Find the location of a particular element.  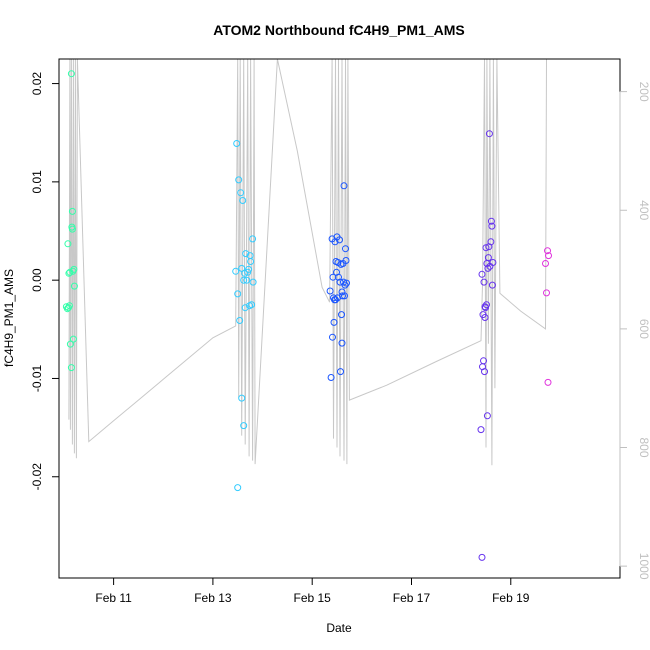

y-tick-label: -0.01 is located at coordinates (37, 378).